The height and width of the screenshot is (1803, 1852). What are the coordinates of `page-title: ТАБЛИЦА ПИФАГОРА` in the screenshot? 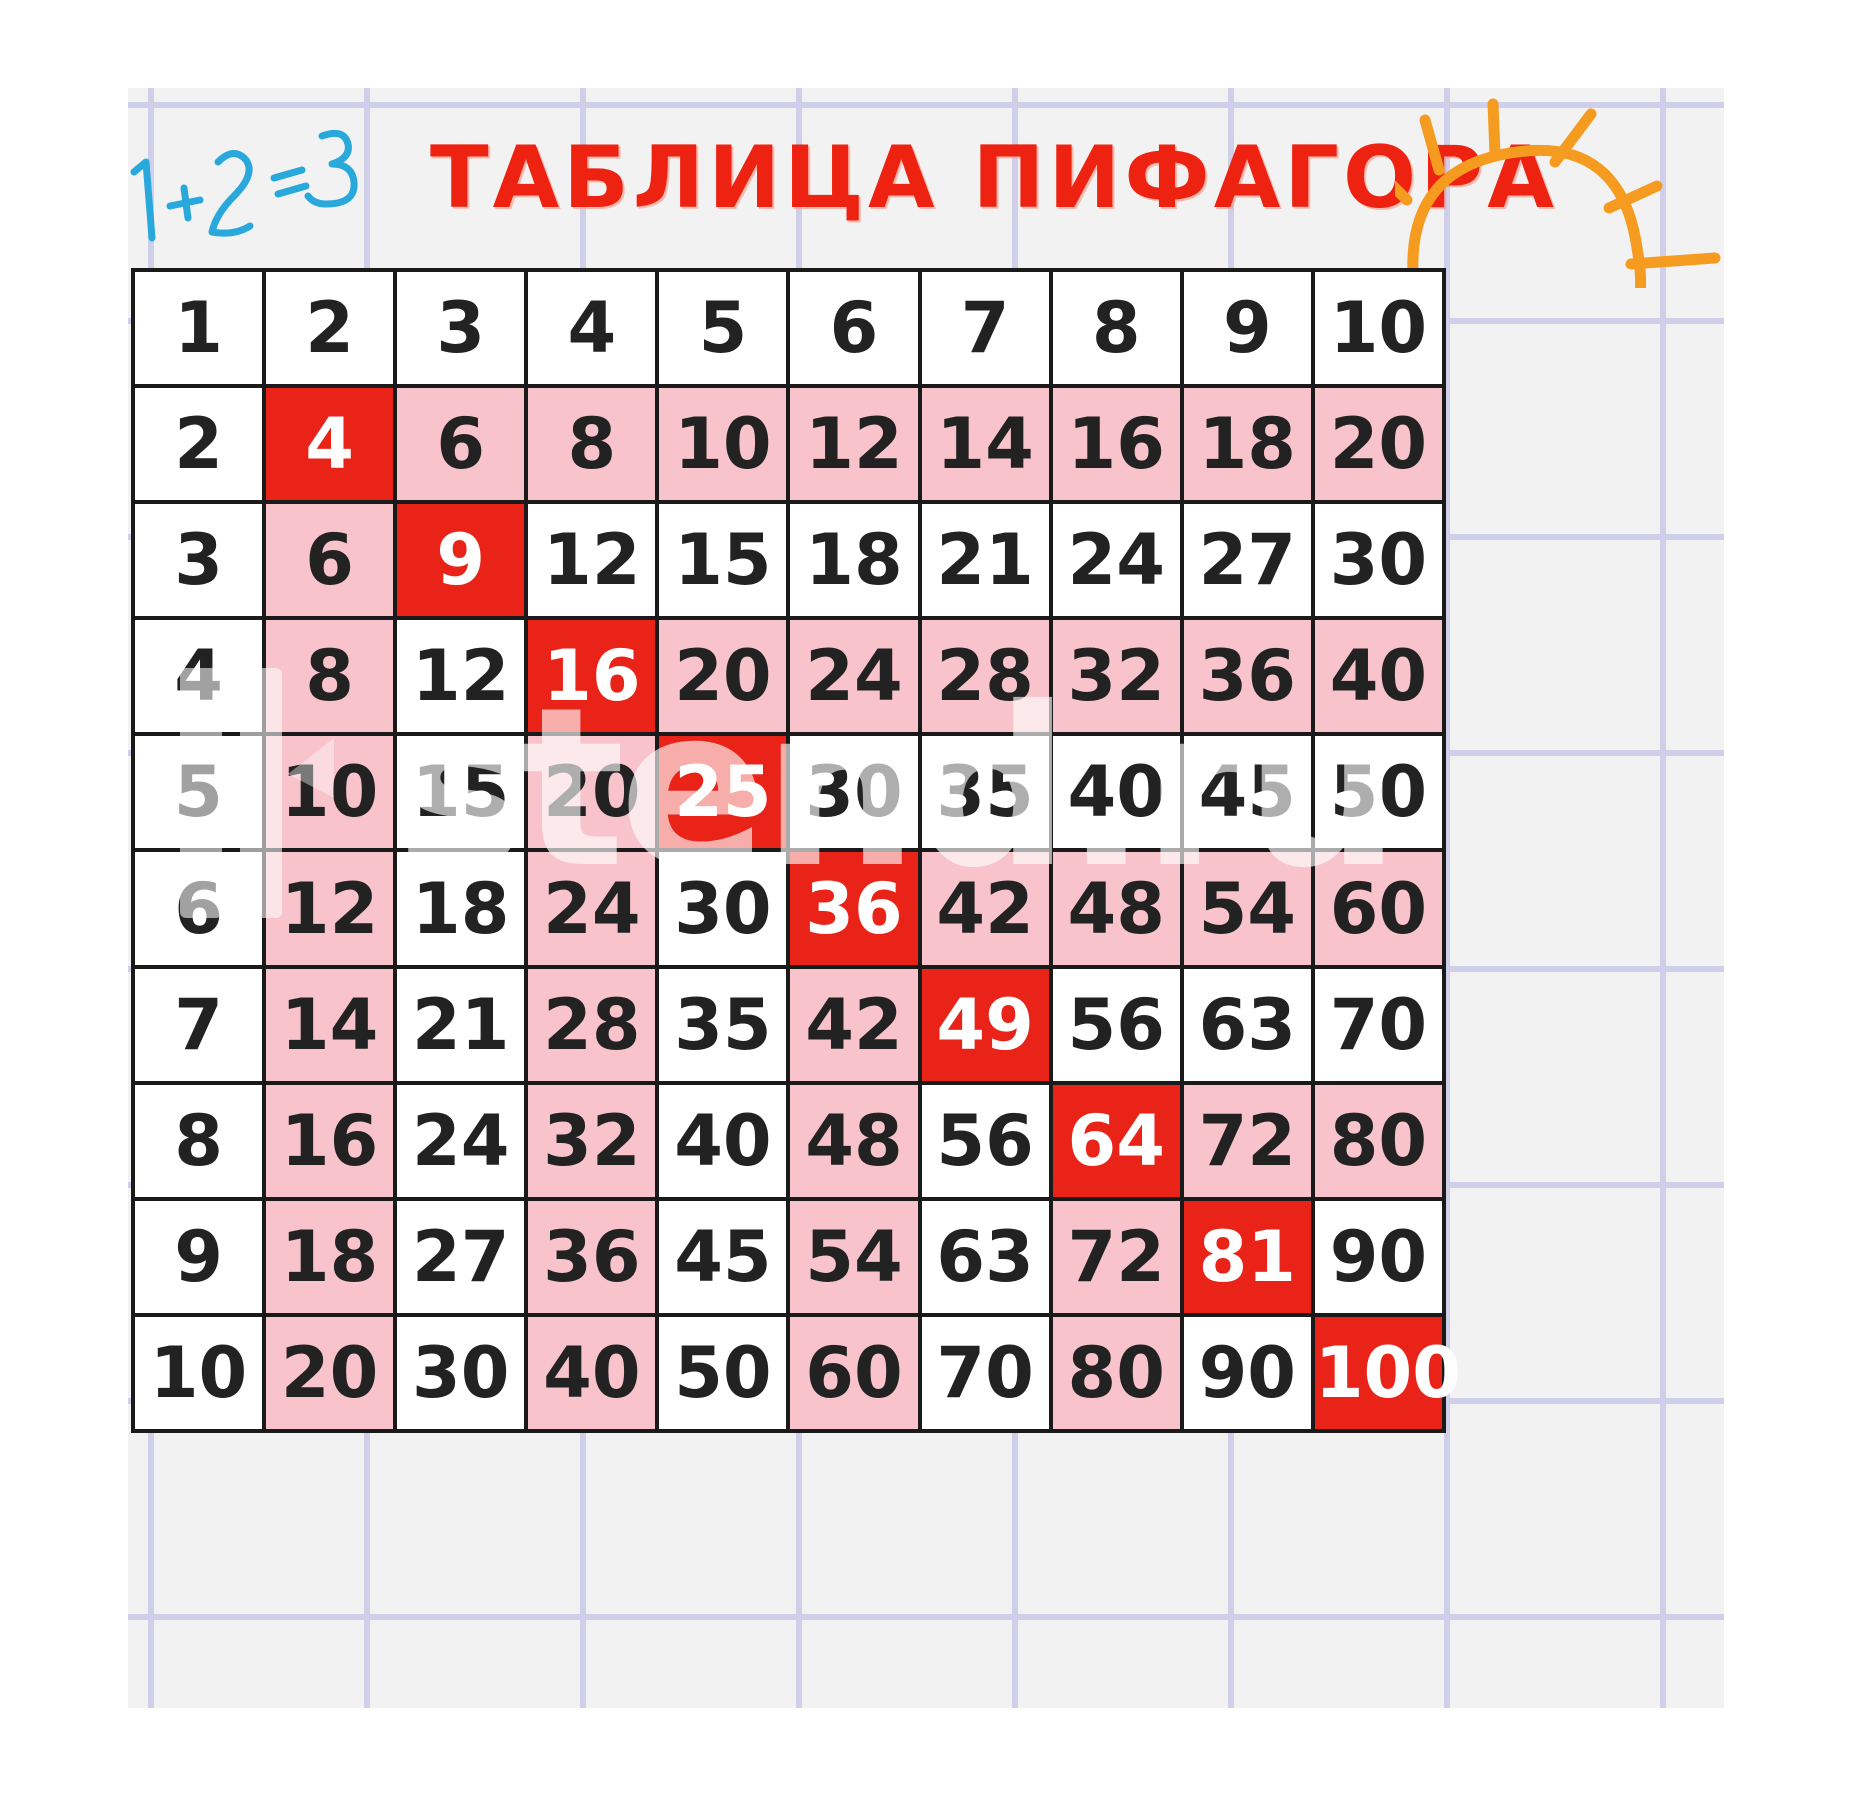 It's located at (994, 178).